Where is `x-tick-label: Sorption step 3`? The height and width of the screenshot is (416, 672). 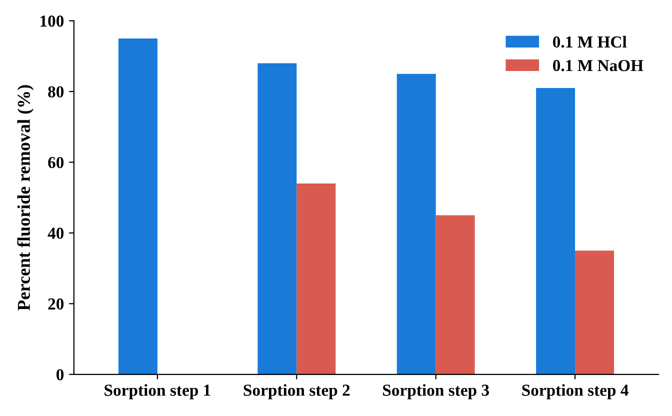 x-tick-label: Sorption step 3 is located at coordinates (436, 392).